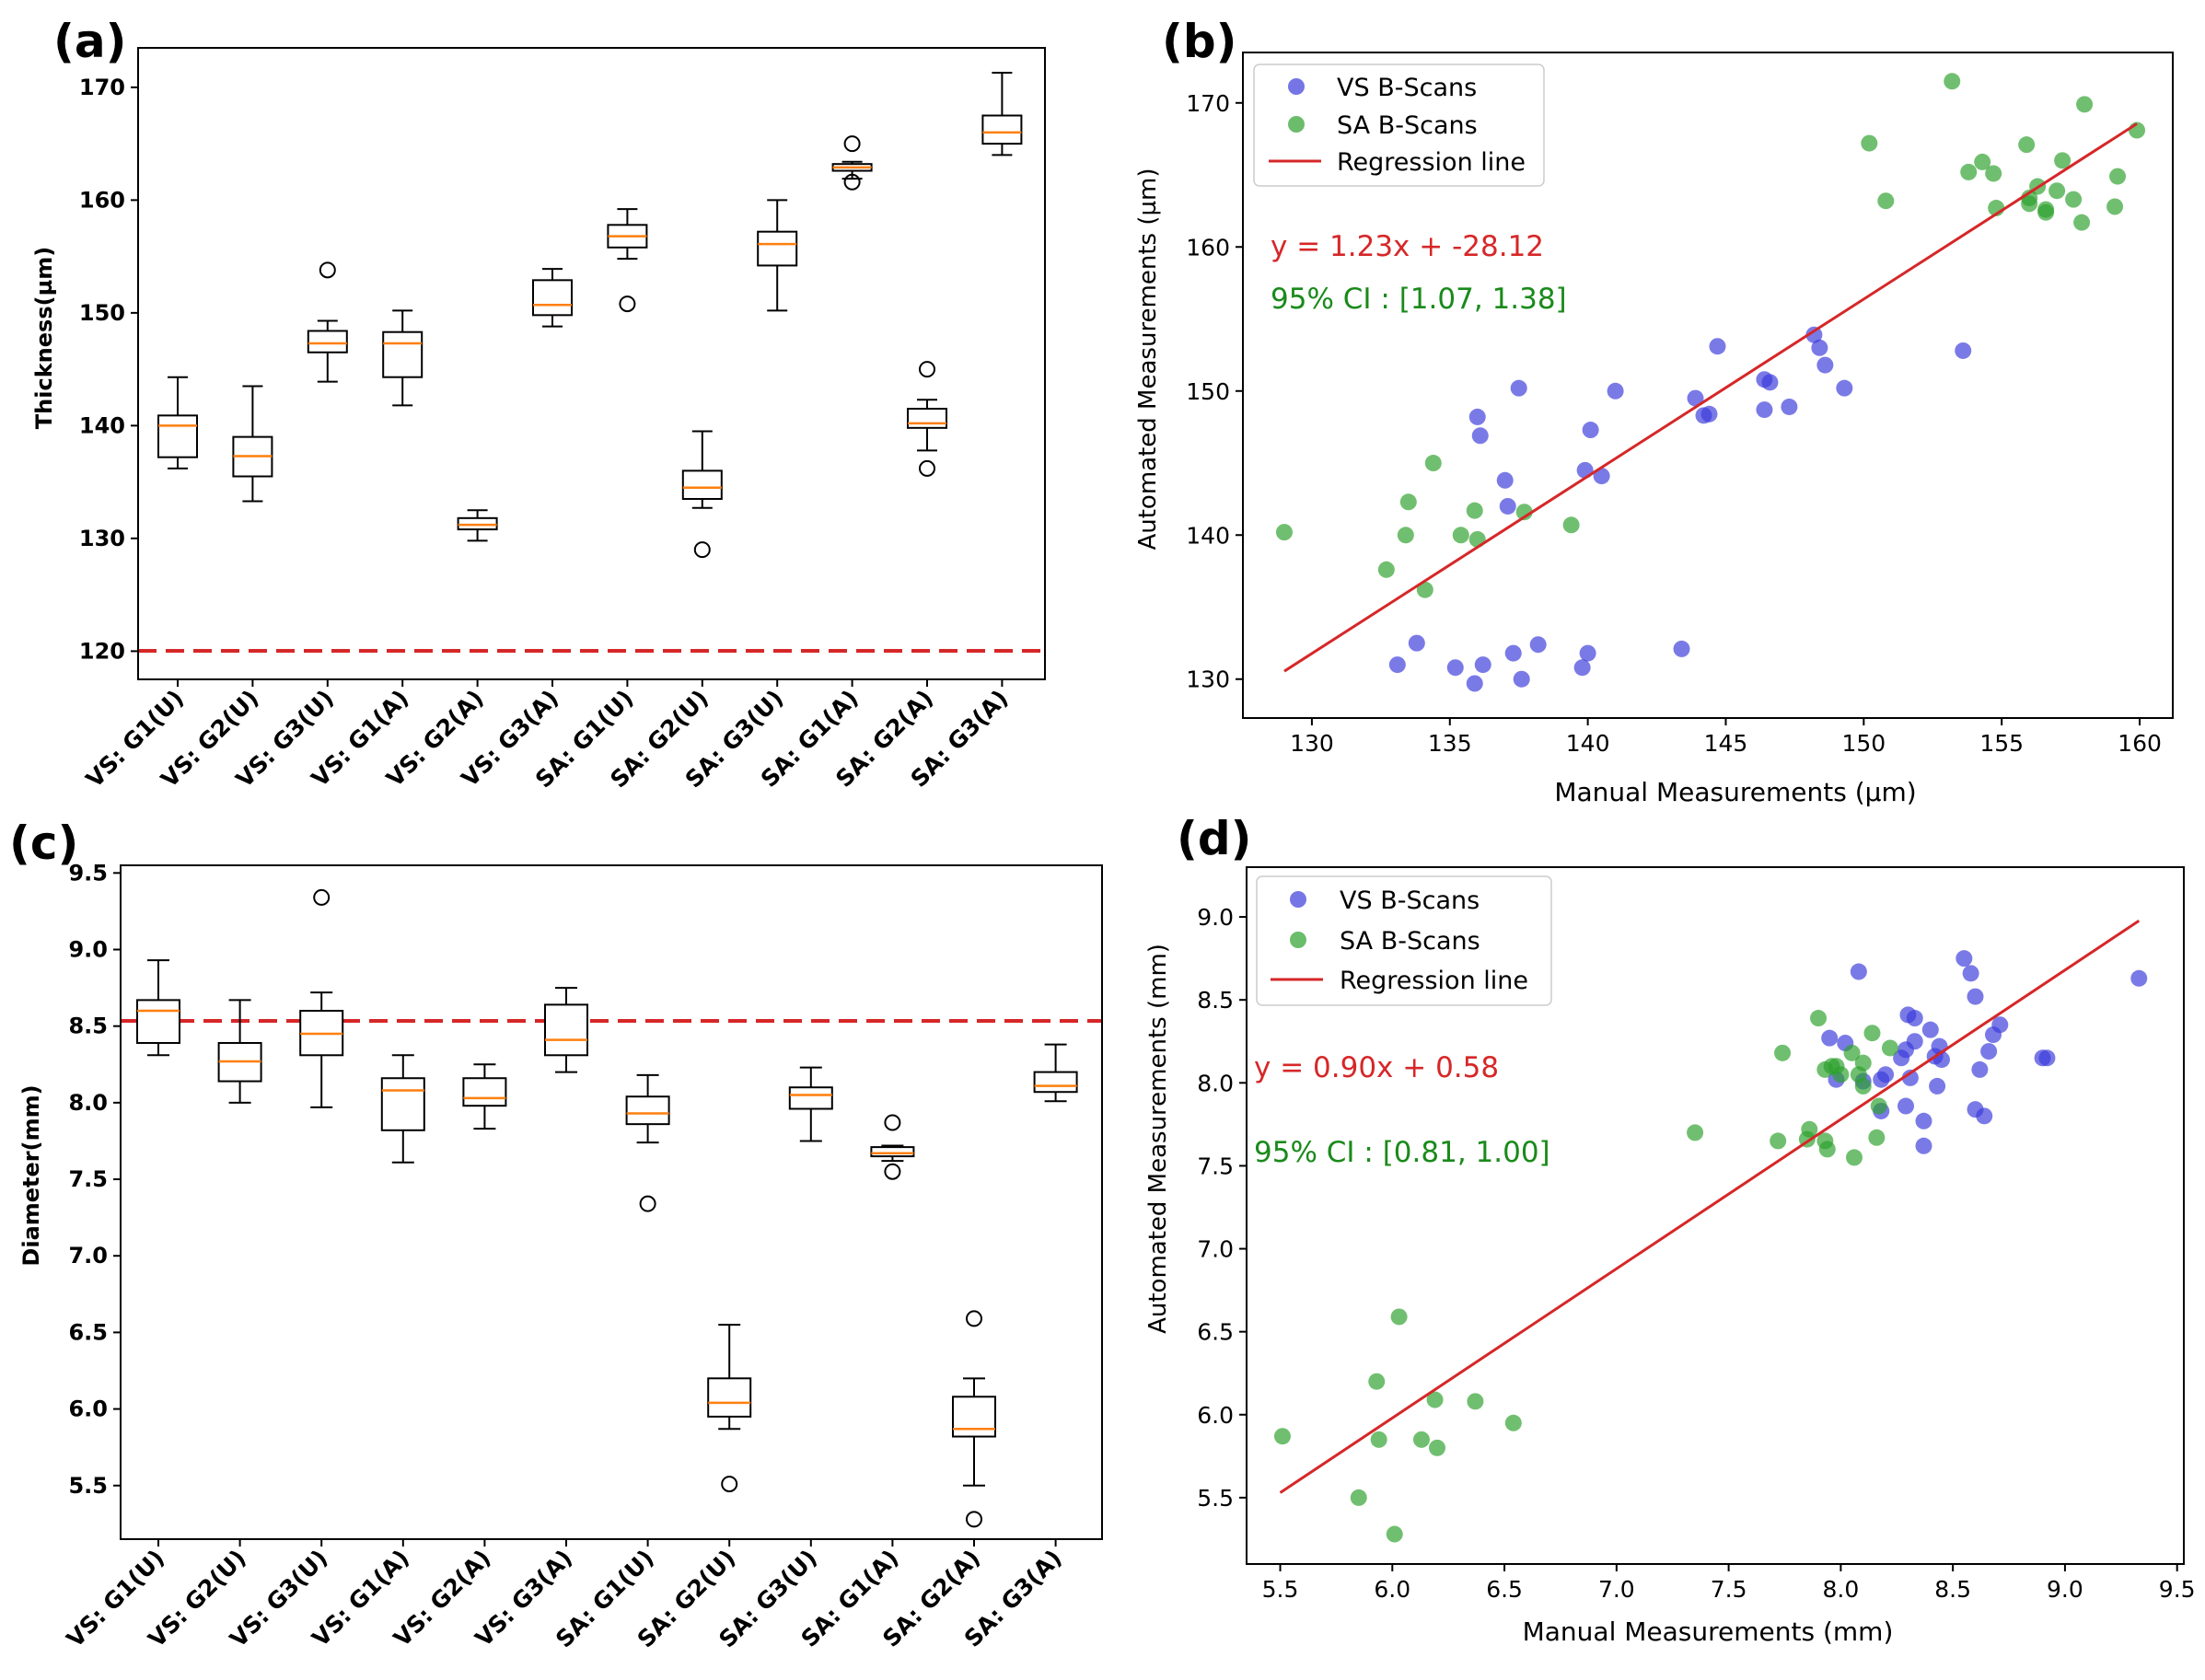 The image size is (2205, 1680). Describe the element at coordinates (88, 1103) in the screenshot. I see `panel-c-ytick-label: 8.0` at that location.